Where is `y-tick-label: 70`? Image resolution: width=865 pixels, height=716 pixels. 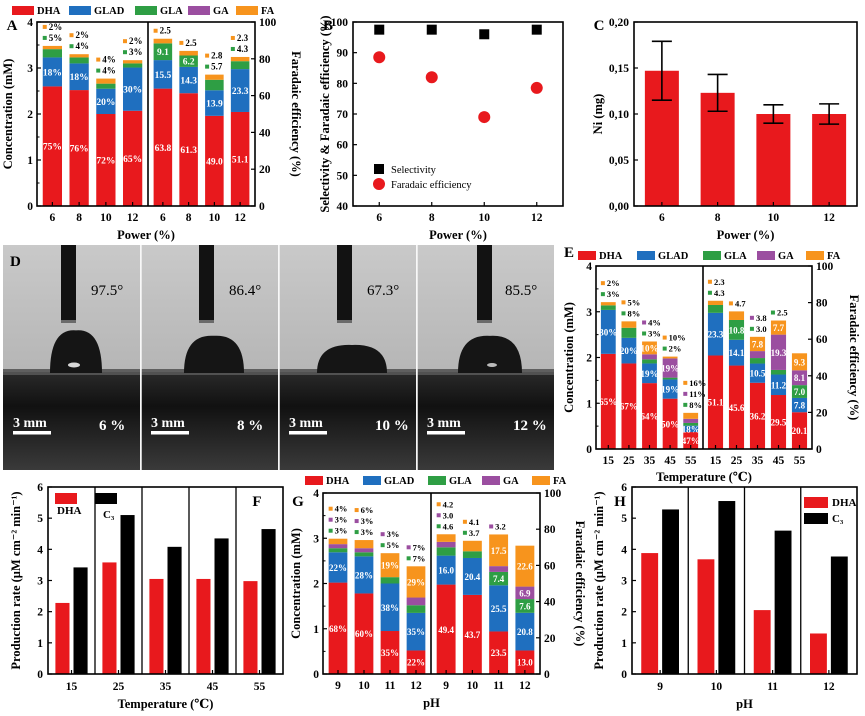 y-tick-label: 70 is located at coordinates (343, 115).